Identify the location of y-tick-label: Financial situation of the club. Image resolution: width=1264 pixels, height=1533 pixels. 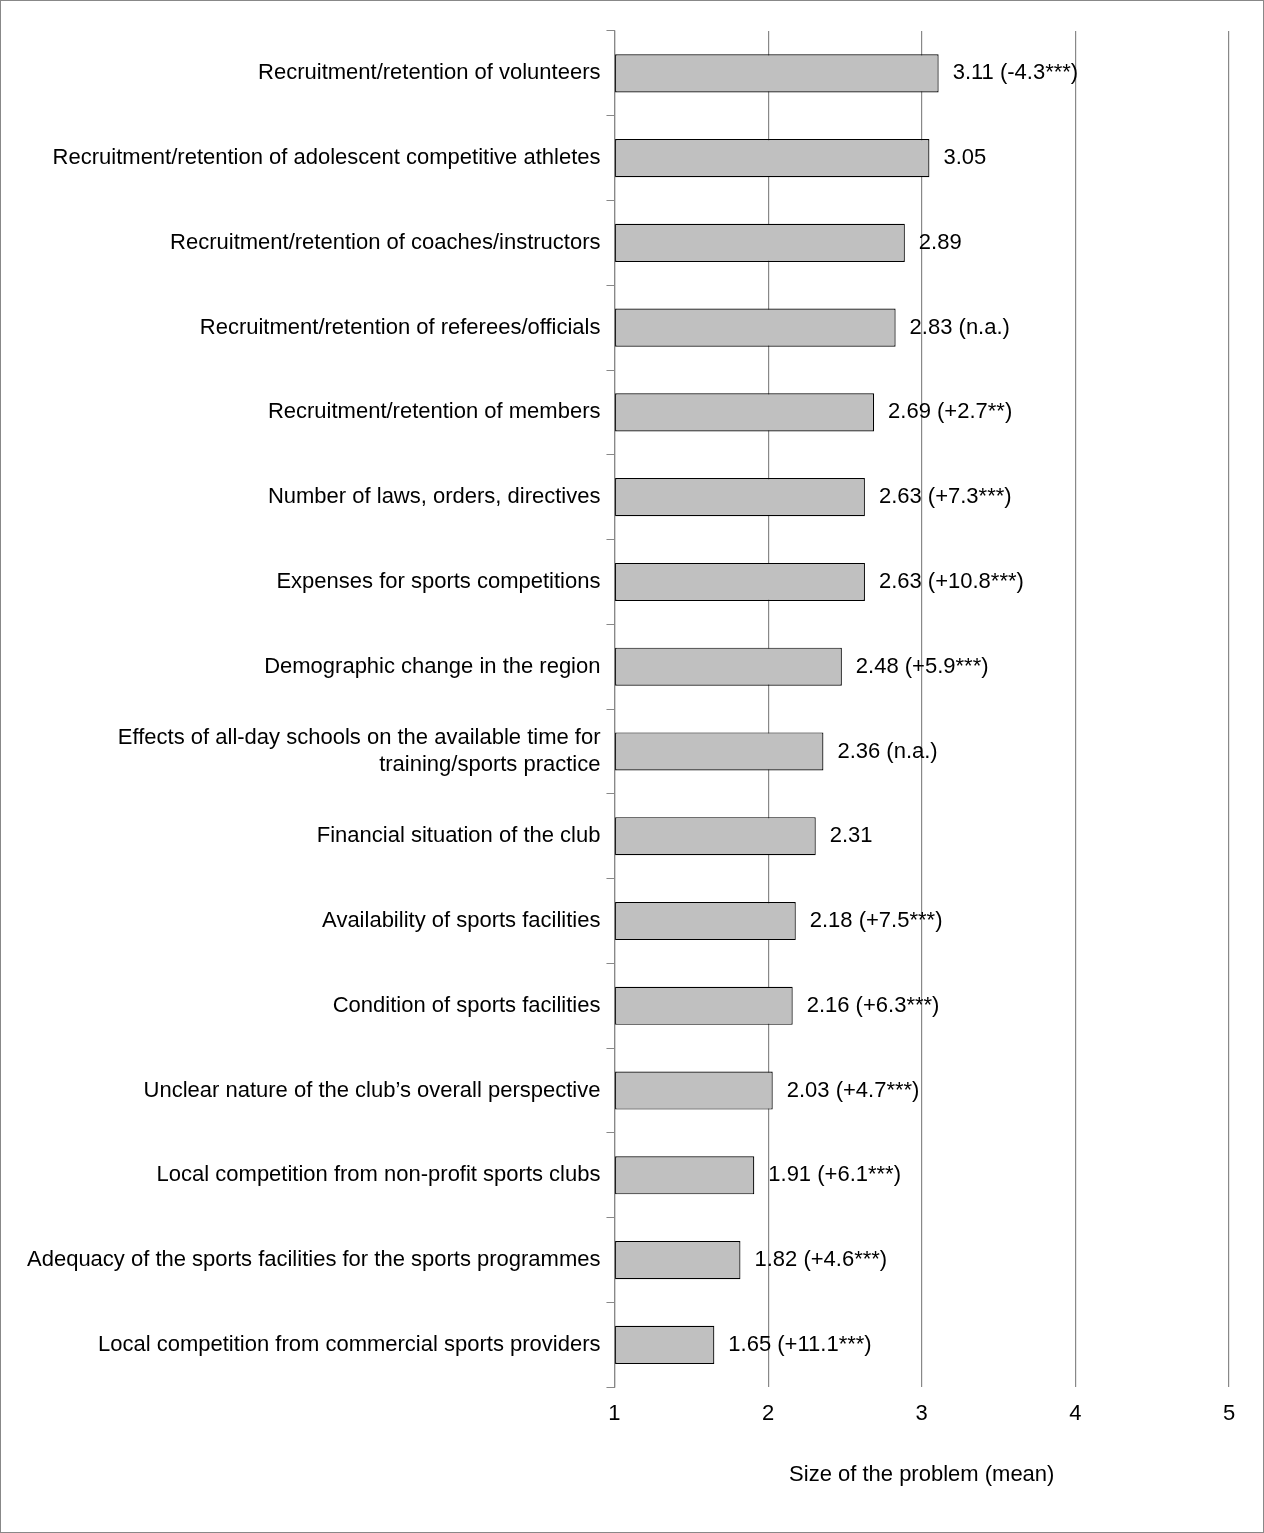
(458, 835).